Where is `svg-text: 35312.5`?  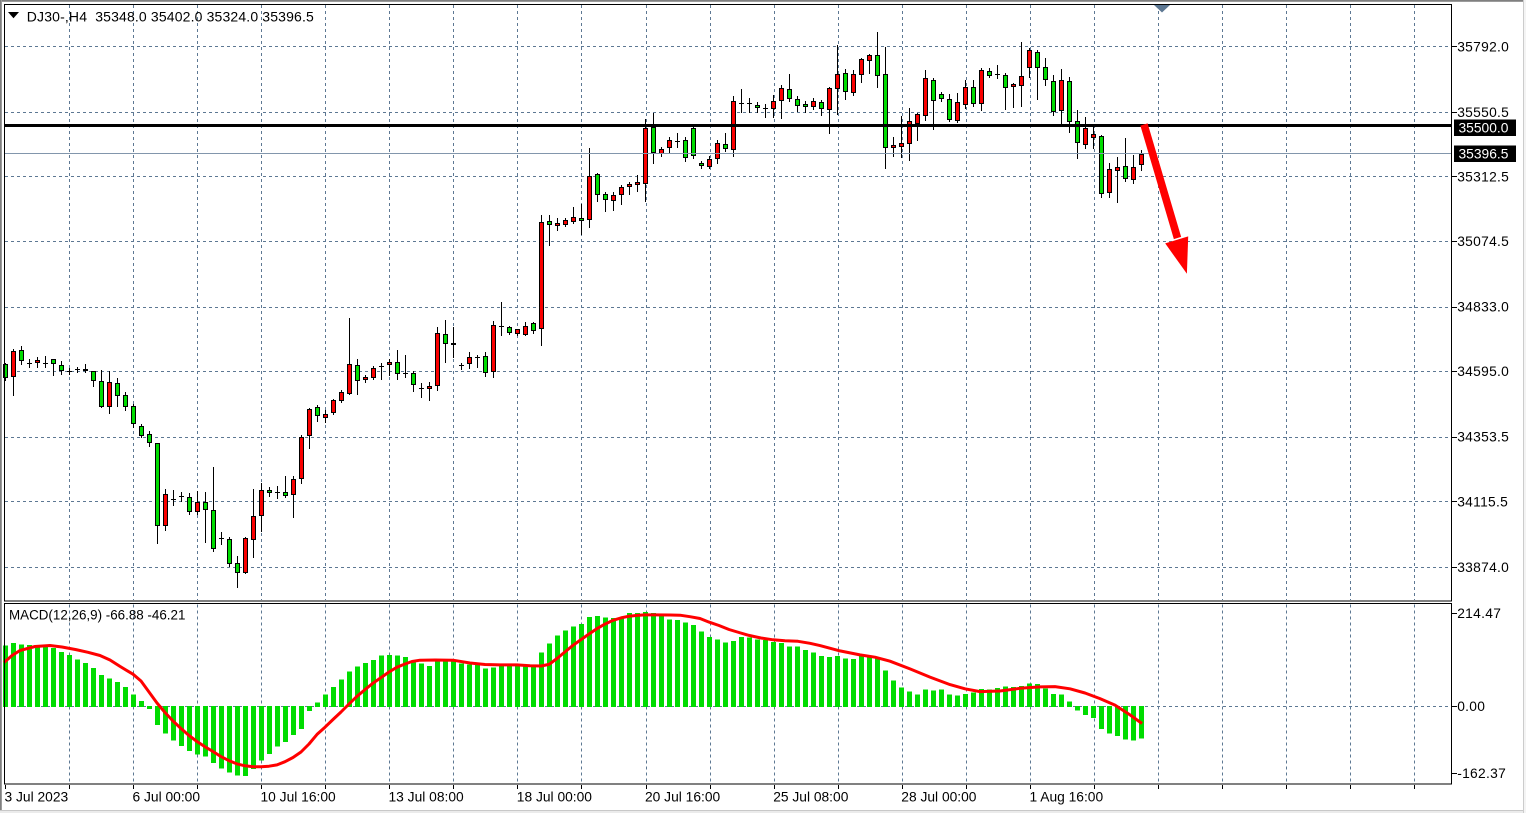
svg-text: 35312.5 is located at coordinates (1483, 177).